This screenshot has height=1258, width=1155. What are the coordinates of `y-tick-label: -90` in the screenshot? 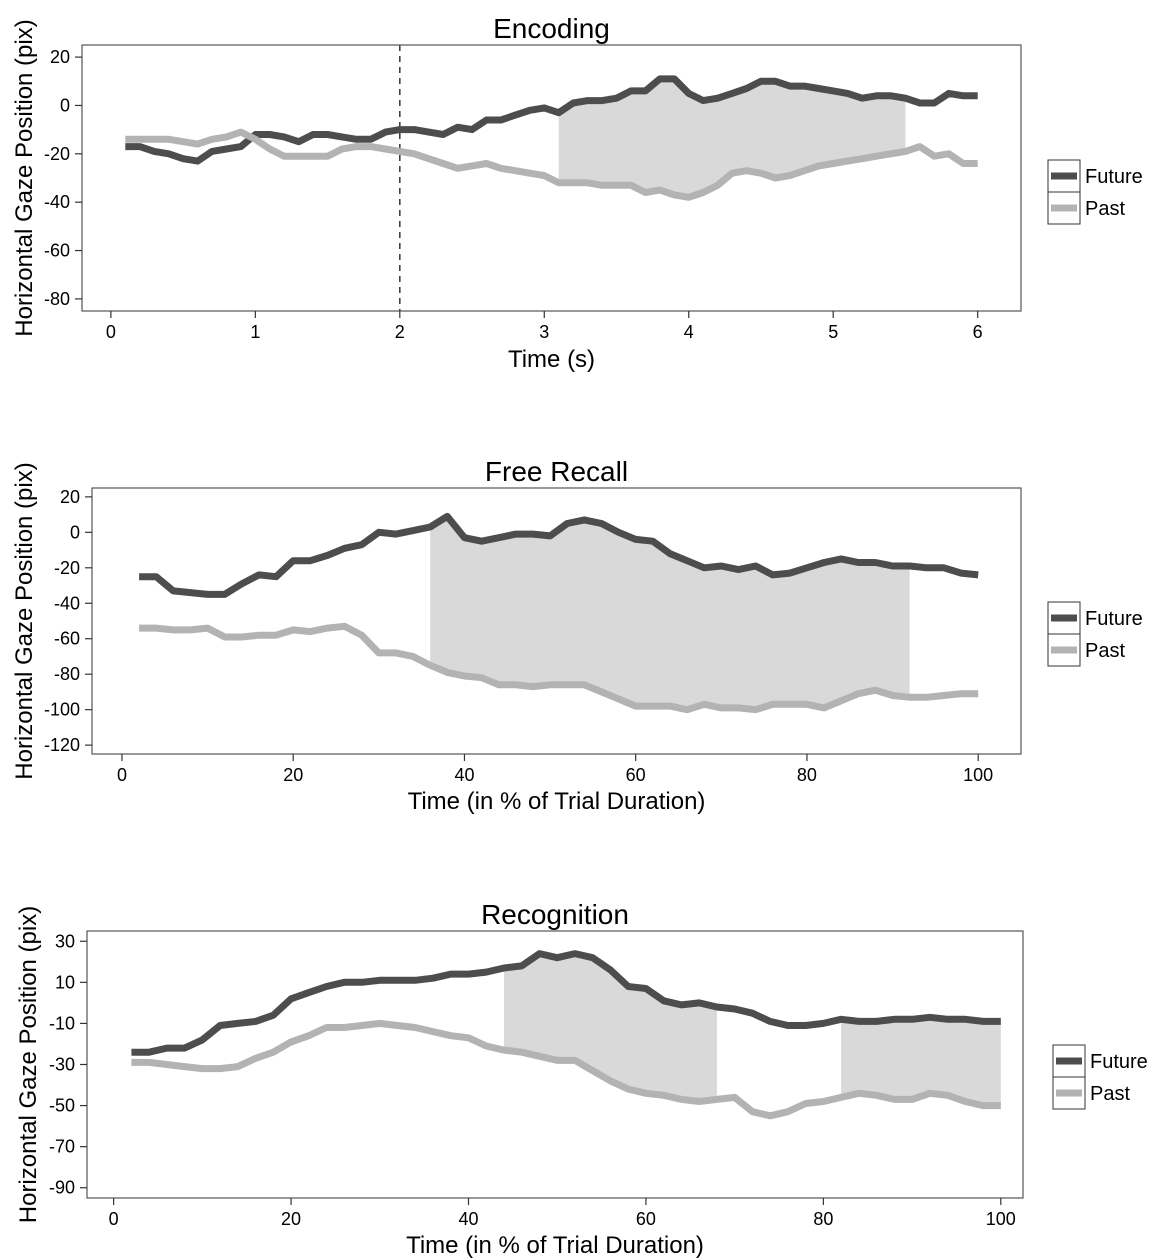 It's located at (62, 1188).